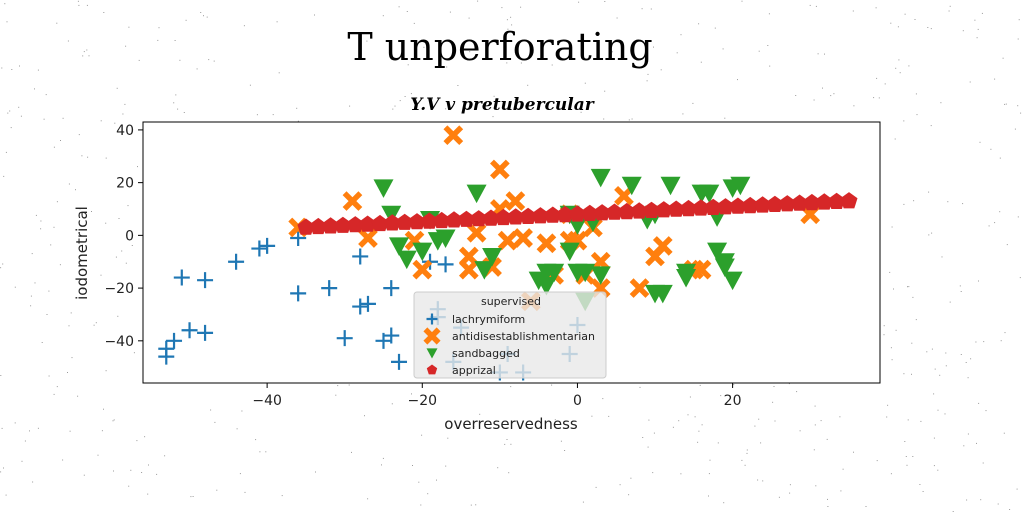  Describe the element at coordinates (499, 47) in the screenshot. I see `chart-title: T unperforating` at that location.